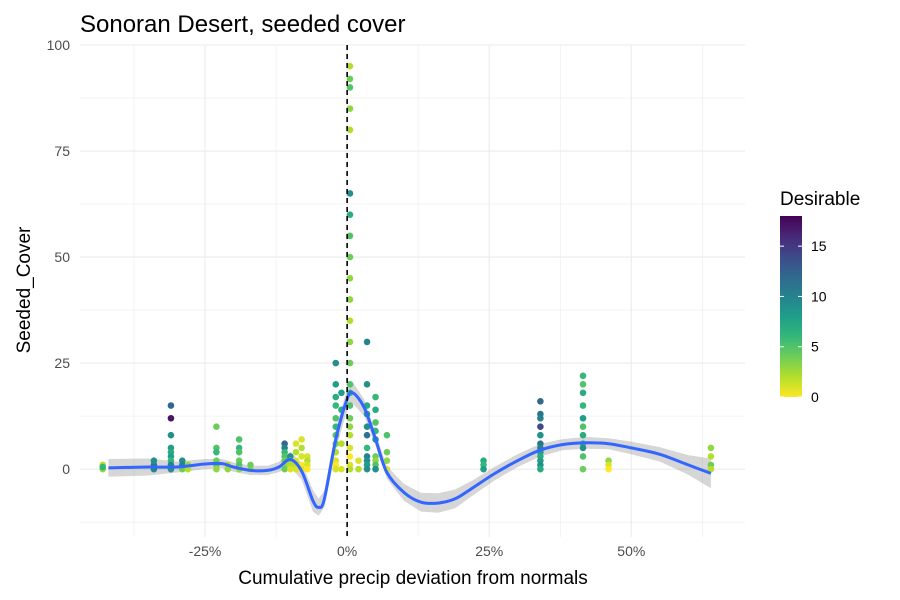  I want to click on legend-colorbar, so click(791, 306).